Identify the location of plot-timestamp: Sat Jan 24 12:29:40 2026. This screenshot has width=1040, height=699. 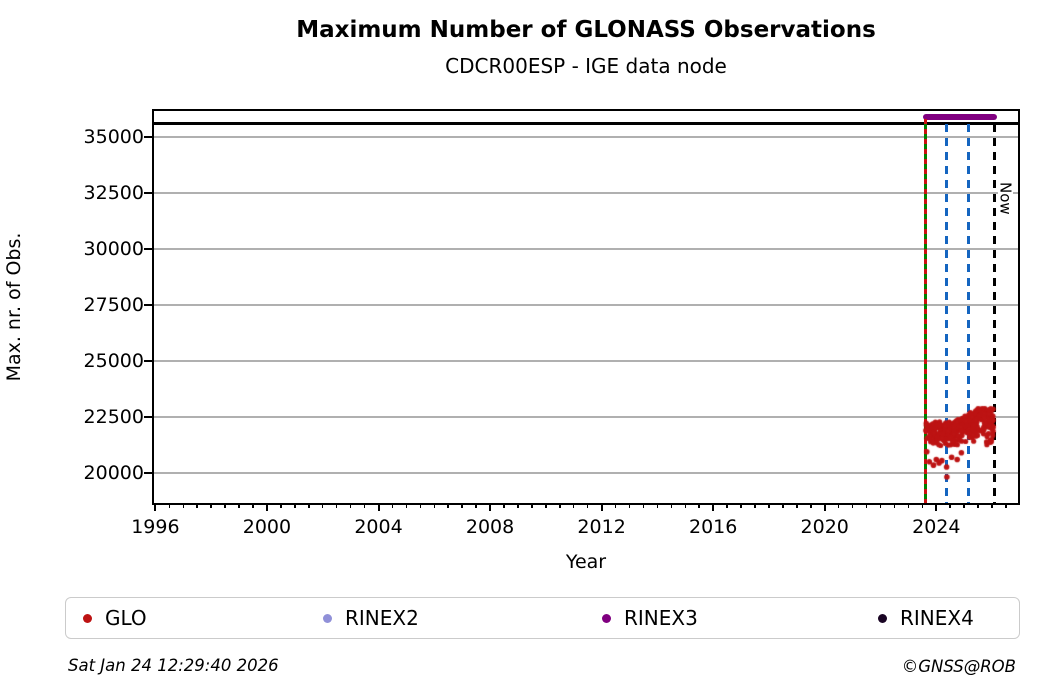
(173, 665).